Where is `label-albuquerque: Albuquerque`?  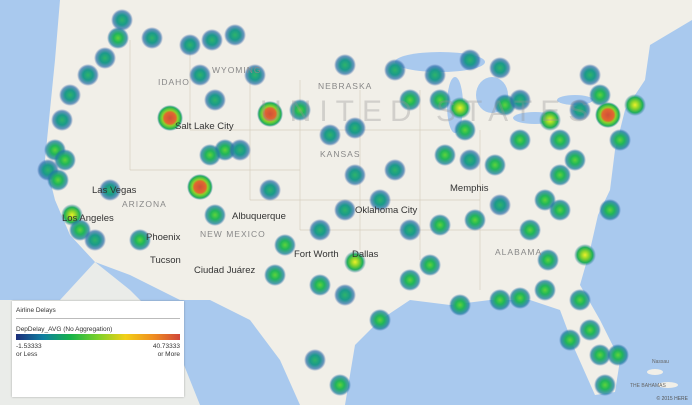 label-albuquerque: Albuquerque is located at coordinates (259, 216).